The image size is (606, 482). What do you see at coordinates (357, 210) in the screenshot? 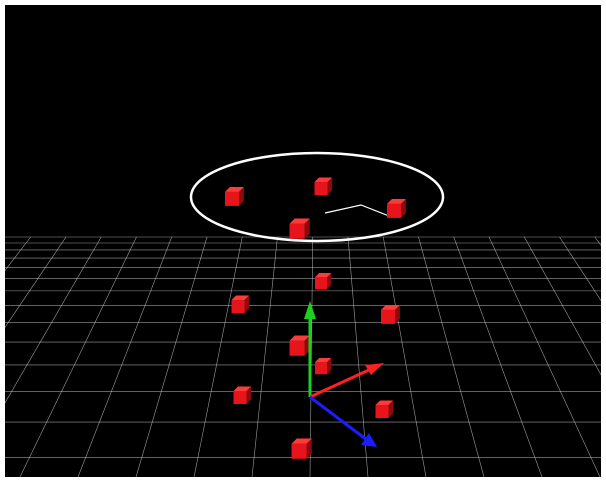
I see `selection-marker-line` at bounding box center [357, 210].